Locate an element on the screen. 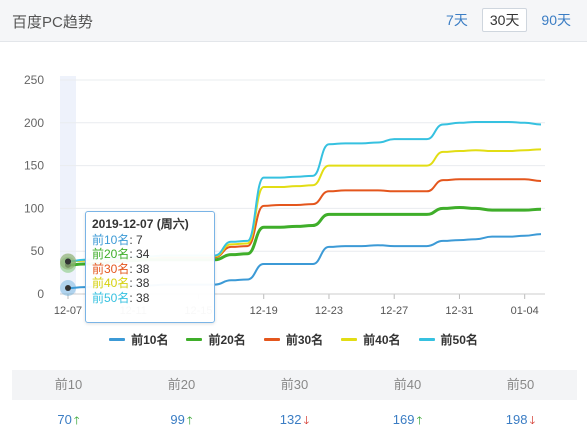 This screenshot has width=587, height=430. range-tabs: 7天 30天 90天 is located at coordinates (508, 20).